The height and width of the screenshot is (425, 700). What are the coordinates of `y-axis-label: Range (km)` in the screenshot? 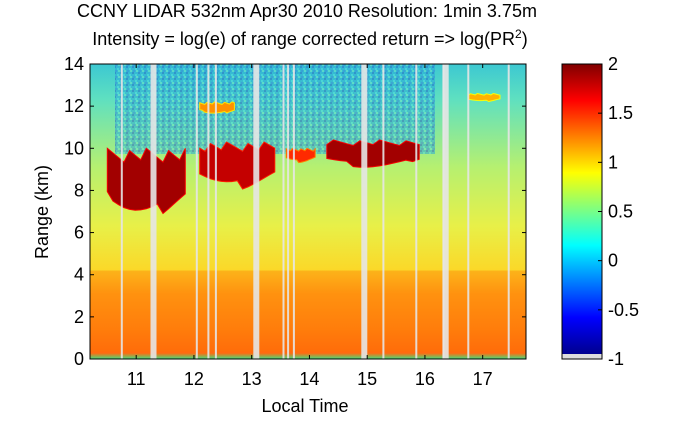 It's located at (42, 212).